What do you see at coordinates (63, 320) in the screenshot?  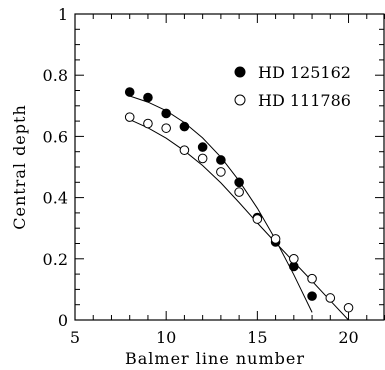 I see `y-tick-label: 0` at bounding box center [63, 320].